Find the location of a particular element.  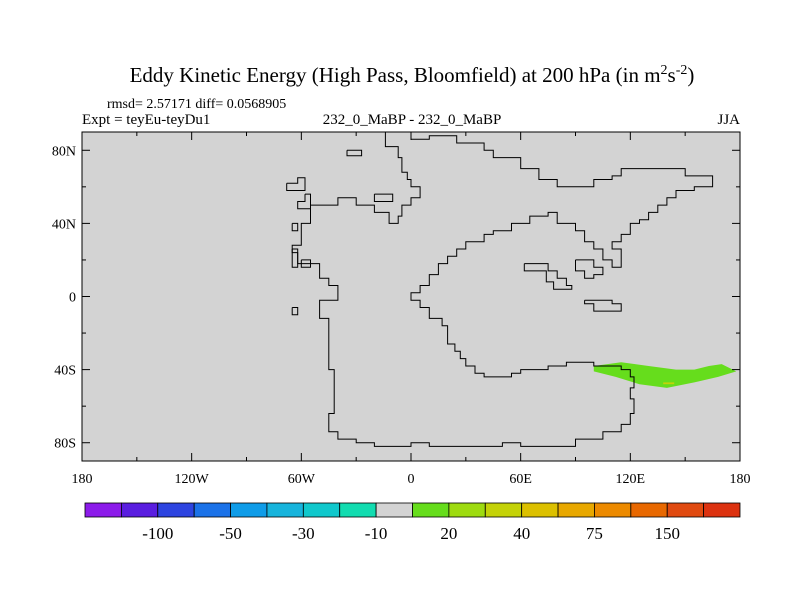

anomaly-region-southern-ocean-positive is located at coordinates (665, 375).